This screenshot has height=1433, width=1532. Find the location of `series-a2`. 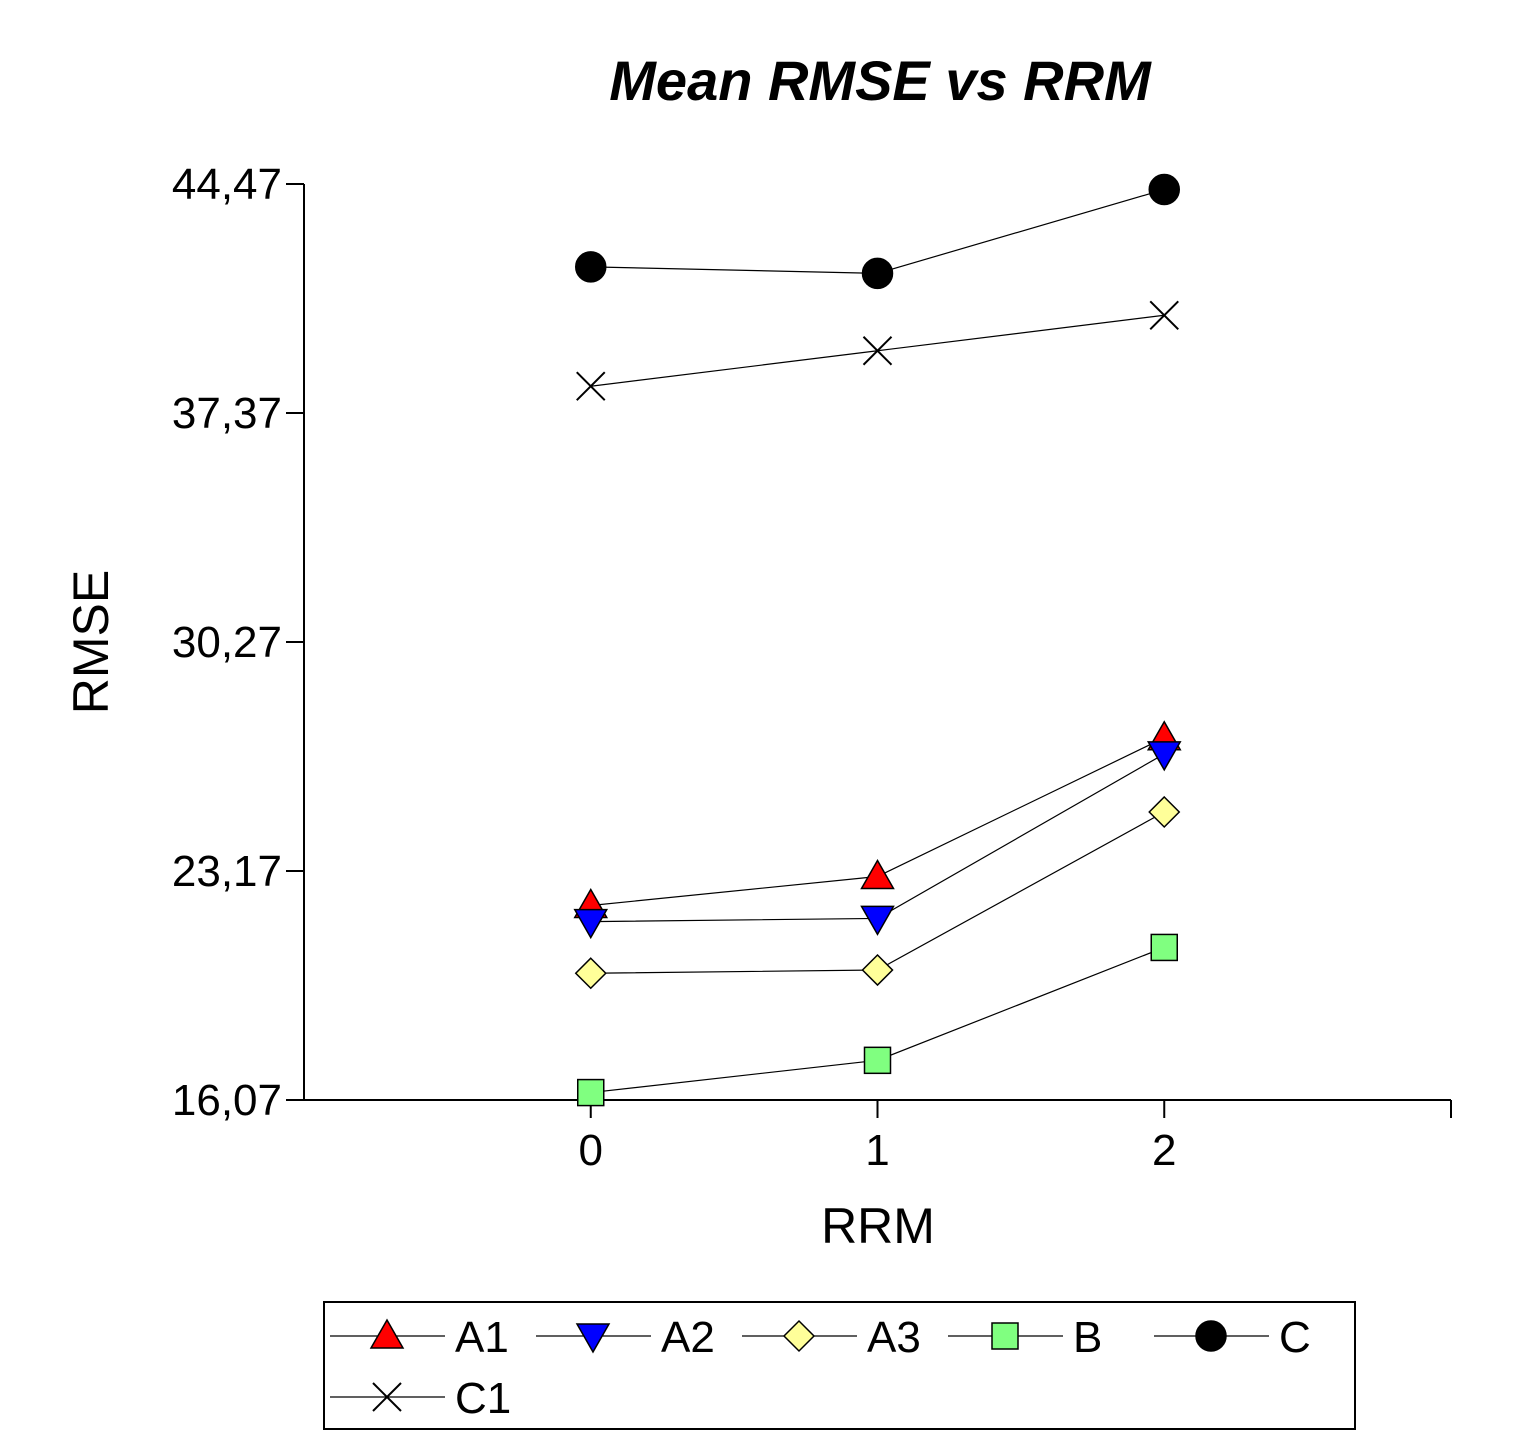

series-a2 is located at coordinates (877, 840).